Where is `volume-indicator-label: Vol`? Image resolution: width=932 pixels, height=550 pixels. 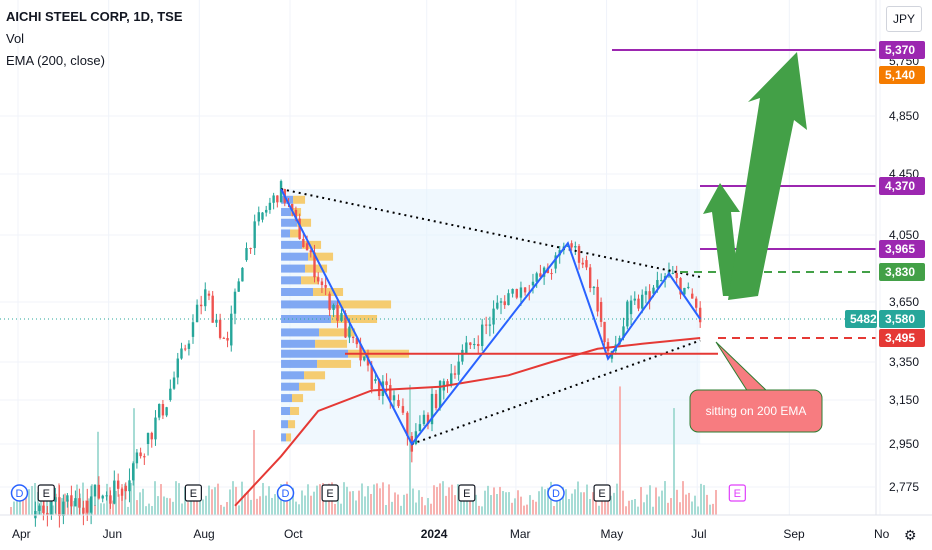 volume-indicator-label: Vol is located at coordinates (15, 38).